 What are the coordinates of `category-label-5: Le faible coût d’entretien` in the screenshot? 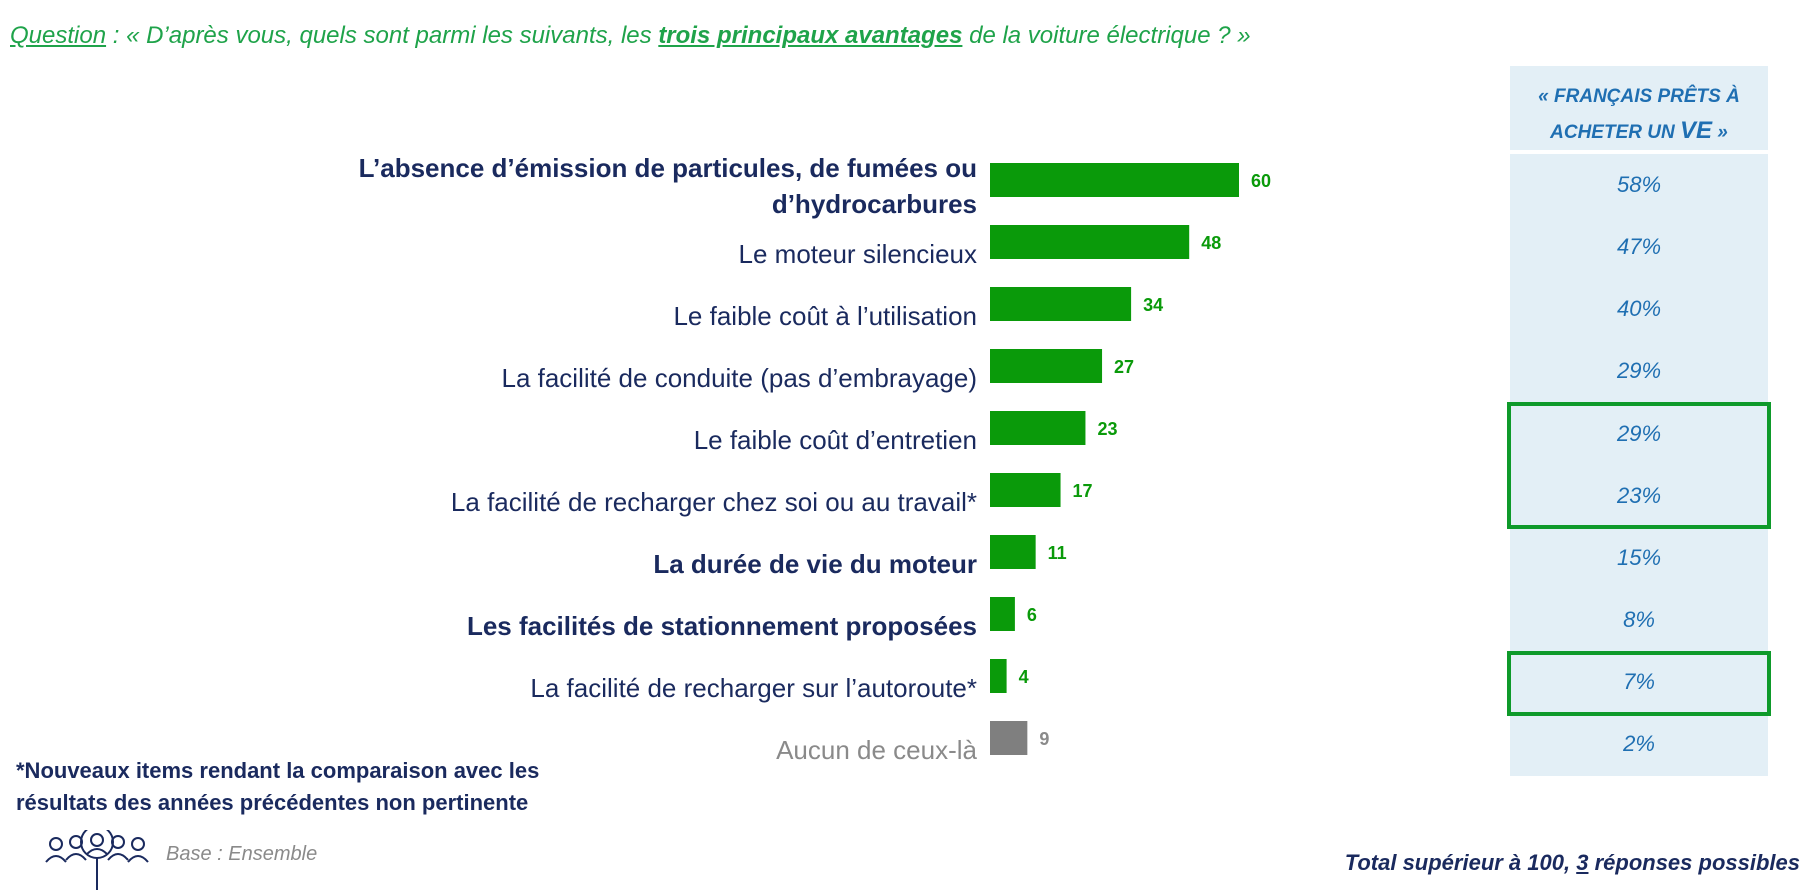 It's located at (835, 440).